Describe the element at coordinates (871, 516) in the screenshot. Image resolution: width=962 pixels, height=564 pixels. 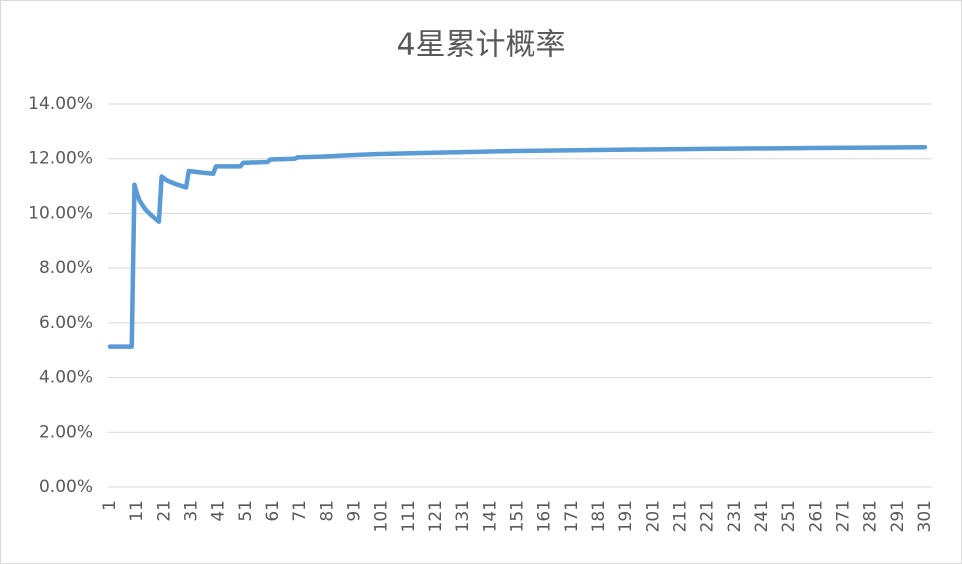
I see `x-tick-label: 281` at that location.